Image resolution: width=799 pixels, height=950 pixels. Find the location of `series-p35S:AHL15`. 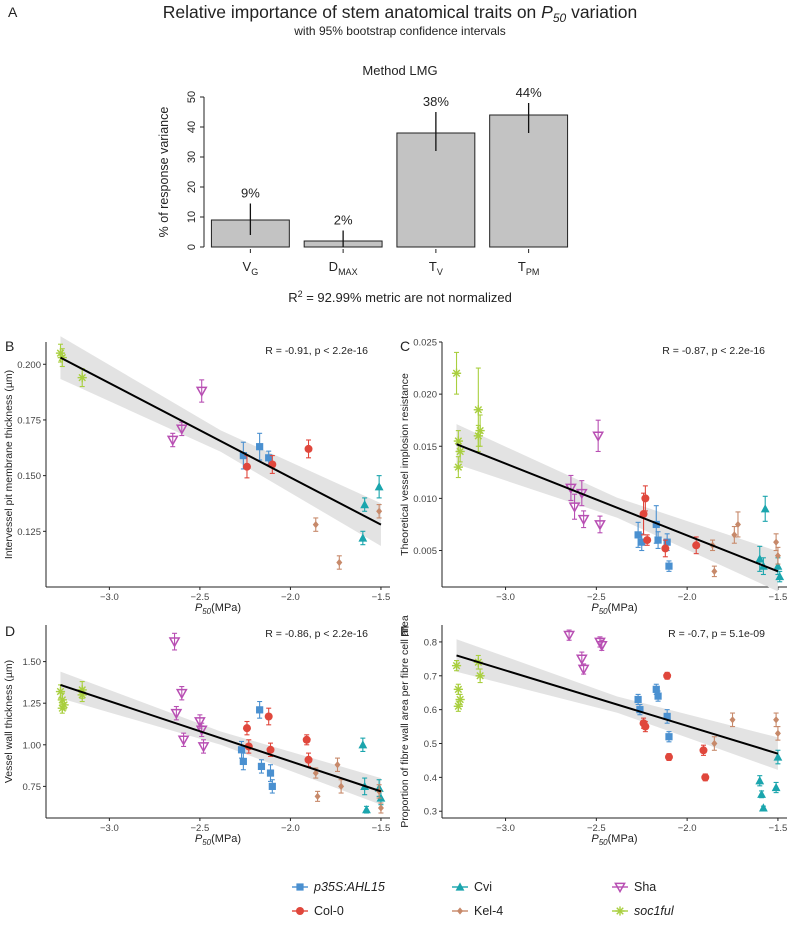

series-p35S:AHL15 is located at coordinates (256, 747).